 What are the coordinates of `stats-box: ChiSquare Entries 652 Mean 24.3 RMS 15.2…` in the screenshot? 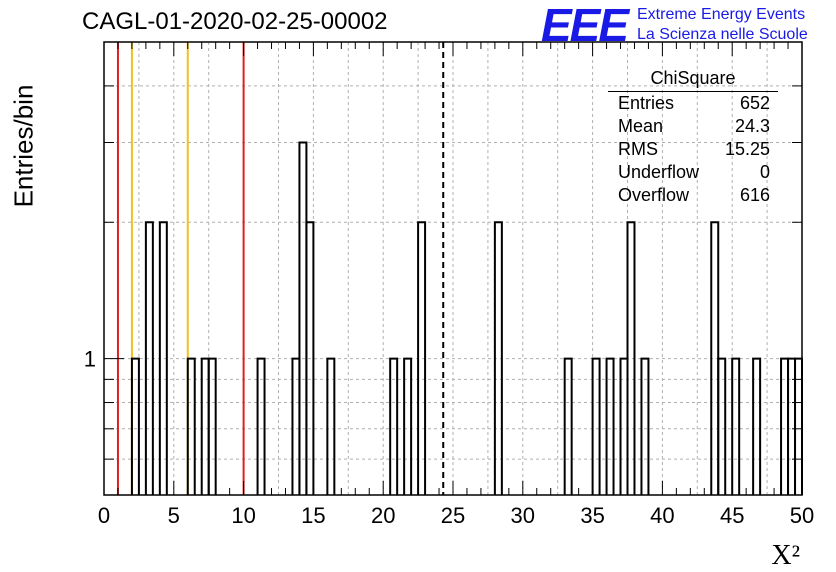 It's located at (693, 136).